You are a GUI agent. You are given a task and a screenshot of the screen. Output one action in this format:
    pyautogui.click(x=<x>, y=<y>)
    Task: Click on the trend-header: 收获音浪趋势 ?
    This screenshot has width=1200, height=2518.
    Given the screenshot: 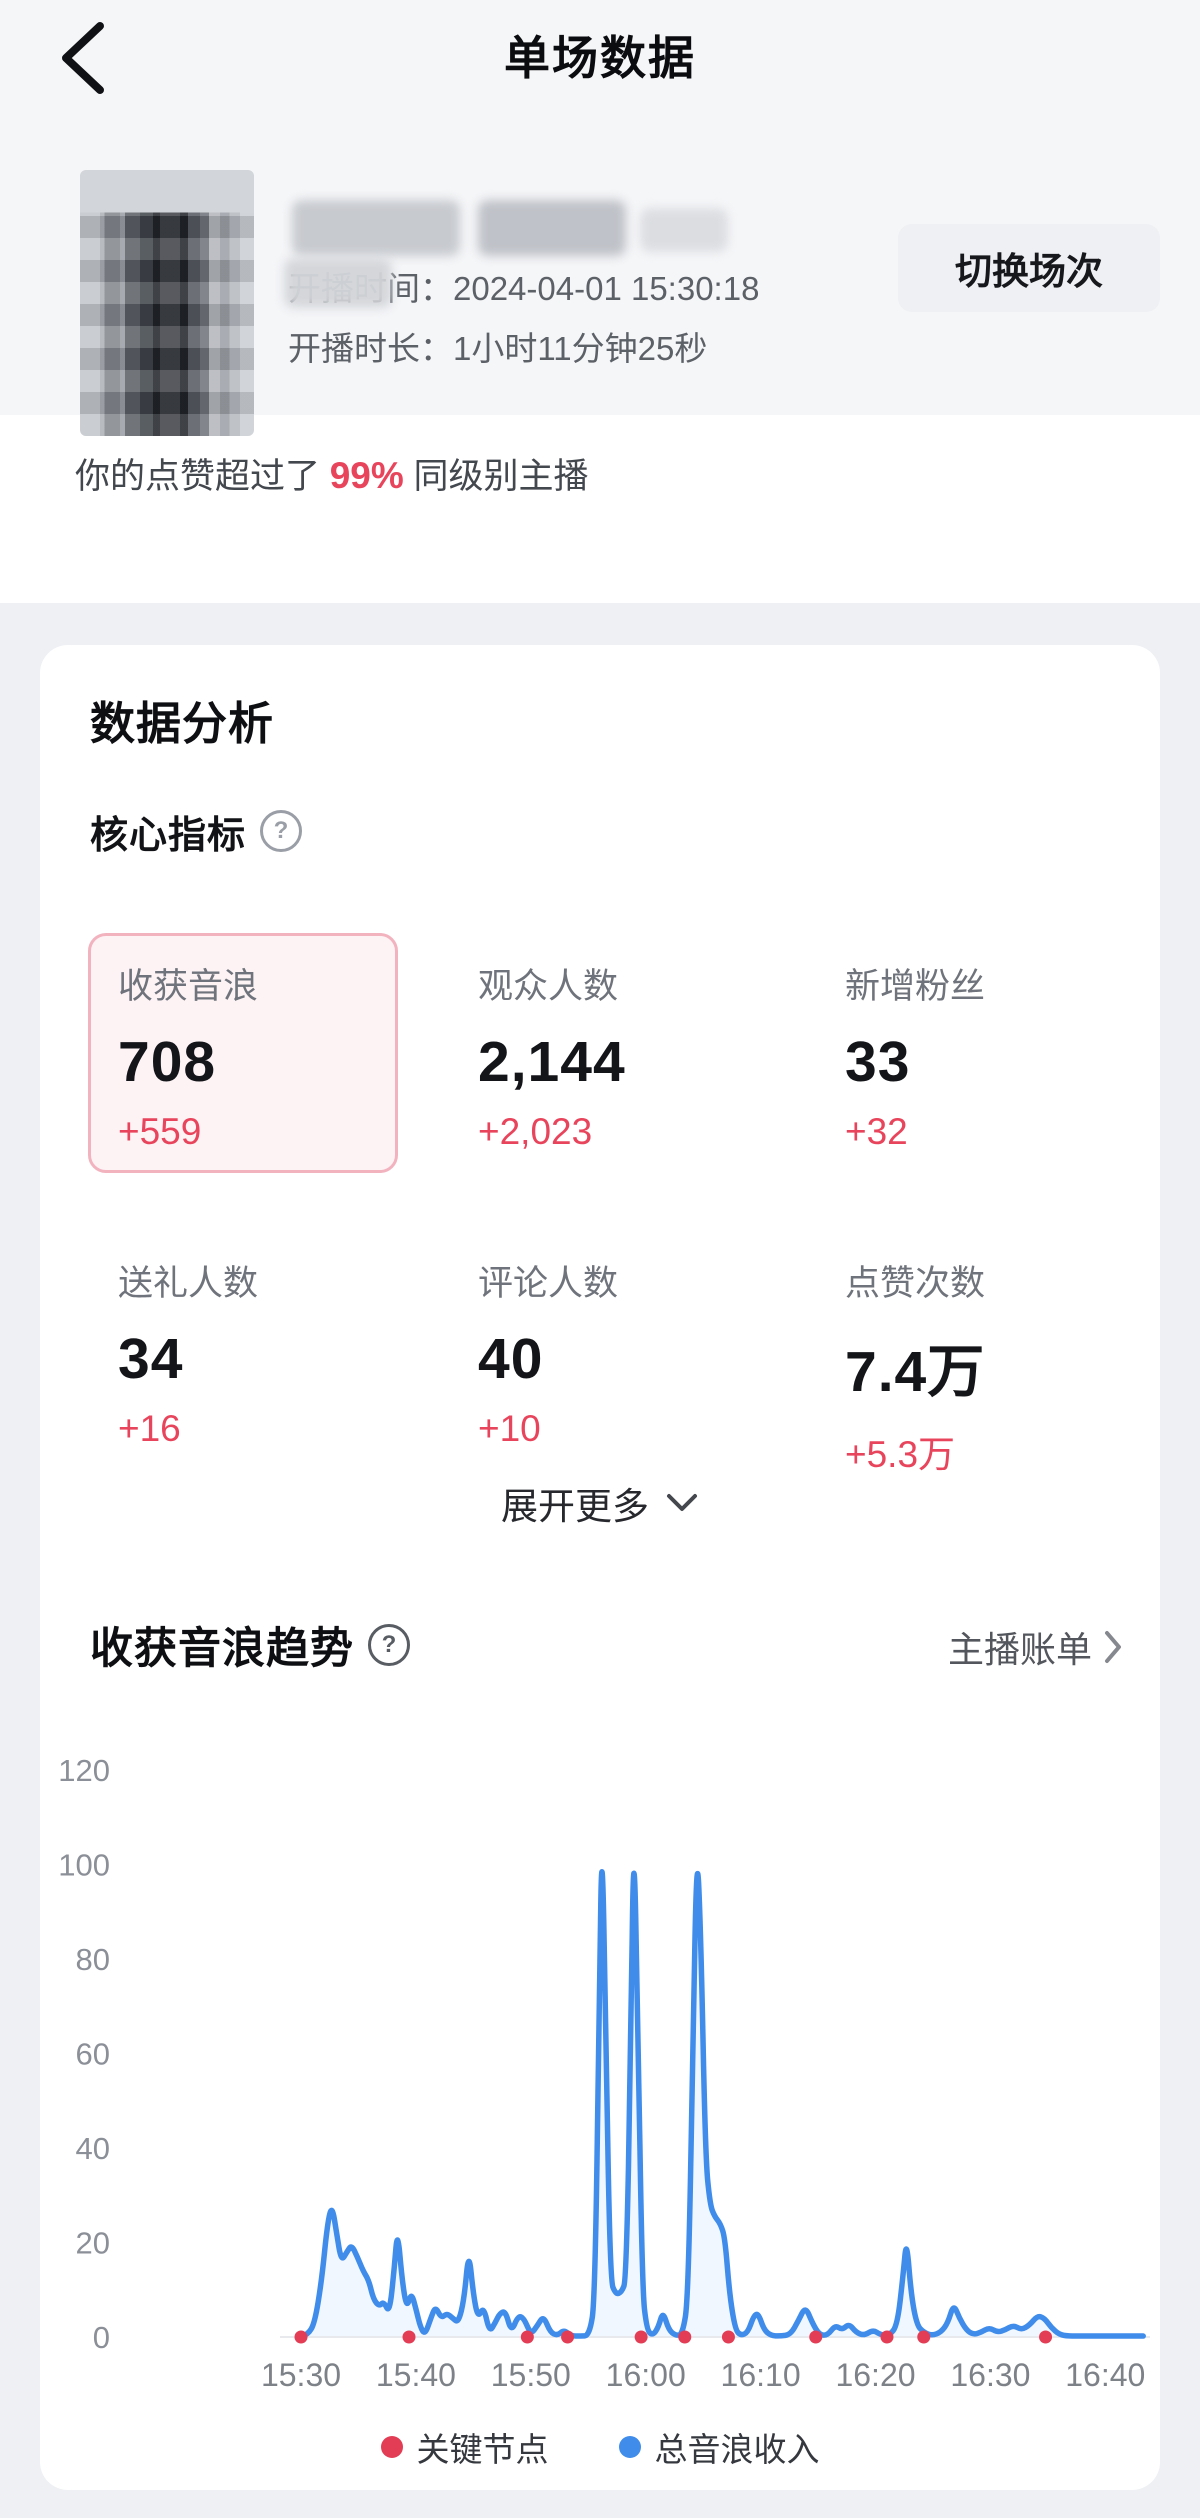 What is the action you would take?
    pyautogui.click(x=250, y=1645)
    